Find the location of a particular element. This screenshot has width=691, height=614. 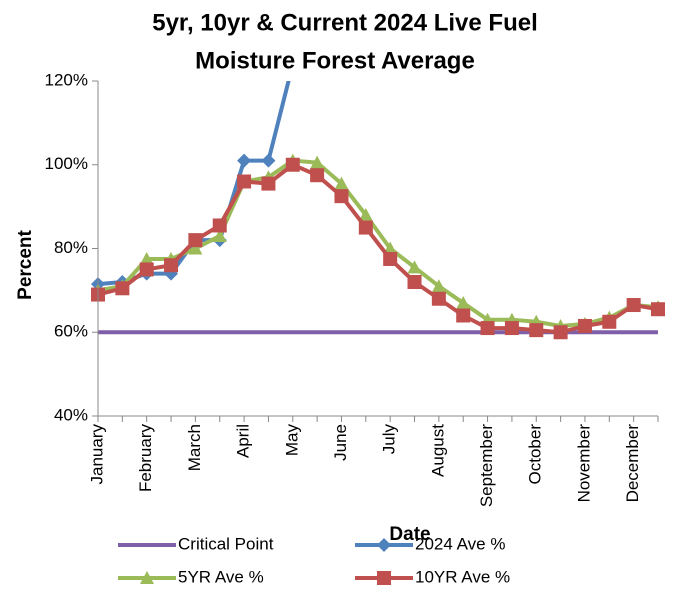

x-tick-label: July is located at coordinates (389, 439).